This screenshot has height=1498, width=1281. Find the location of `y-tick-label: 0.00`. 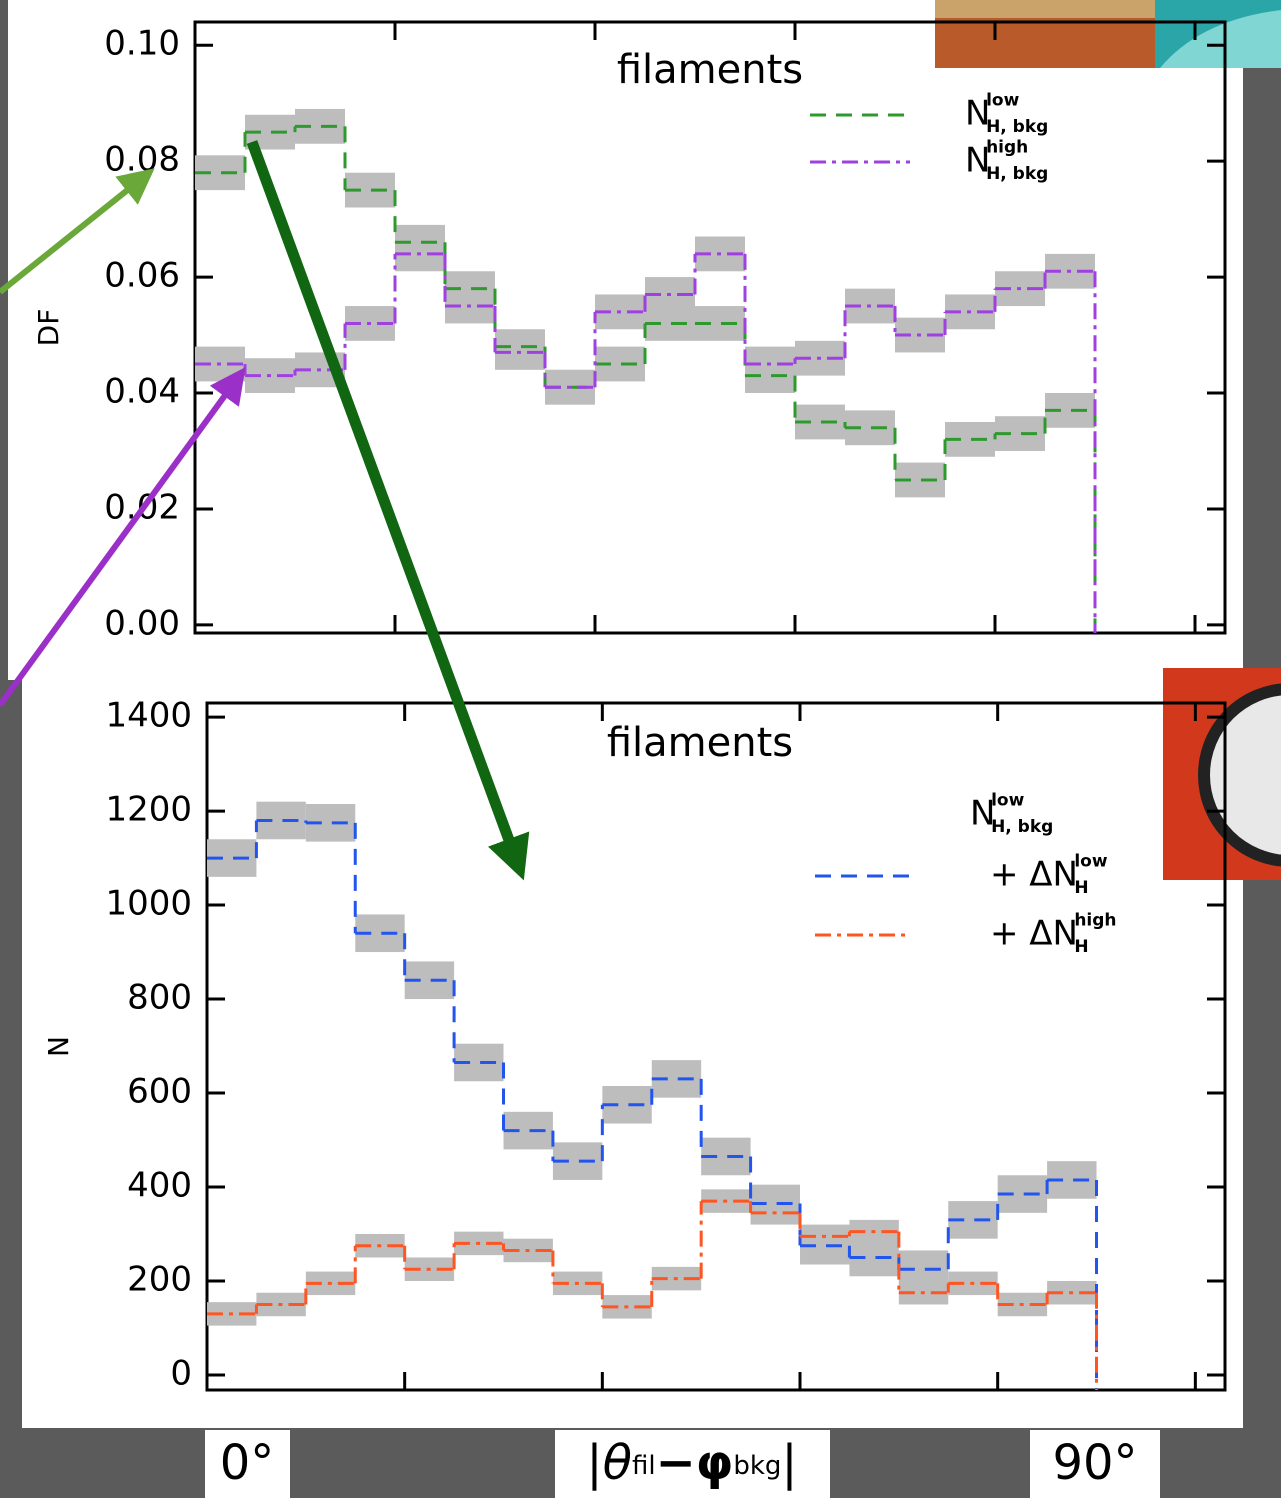

y-tick-label: 0.00 is located at coordinates (142, 623).